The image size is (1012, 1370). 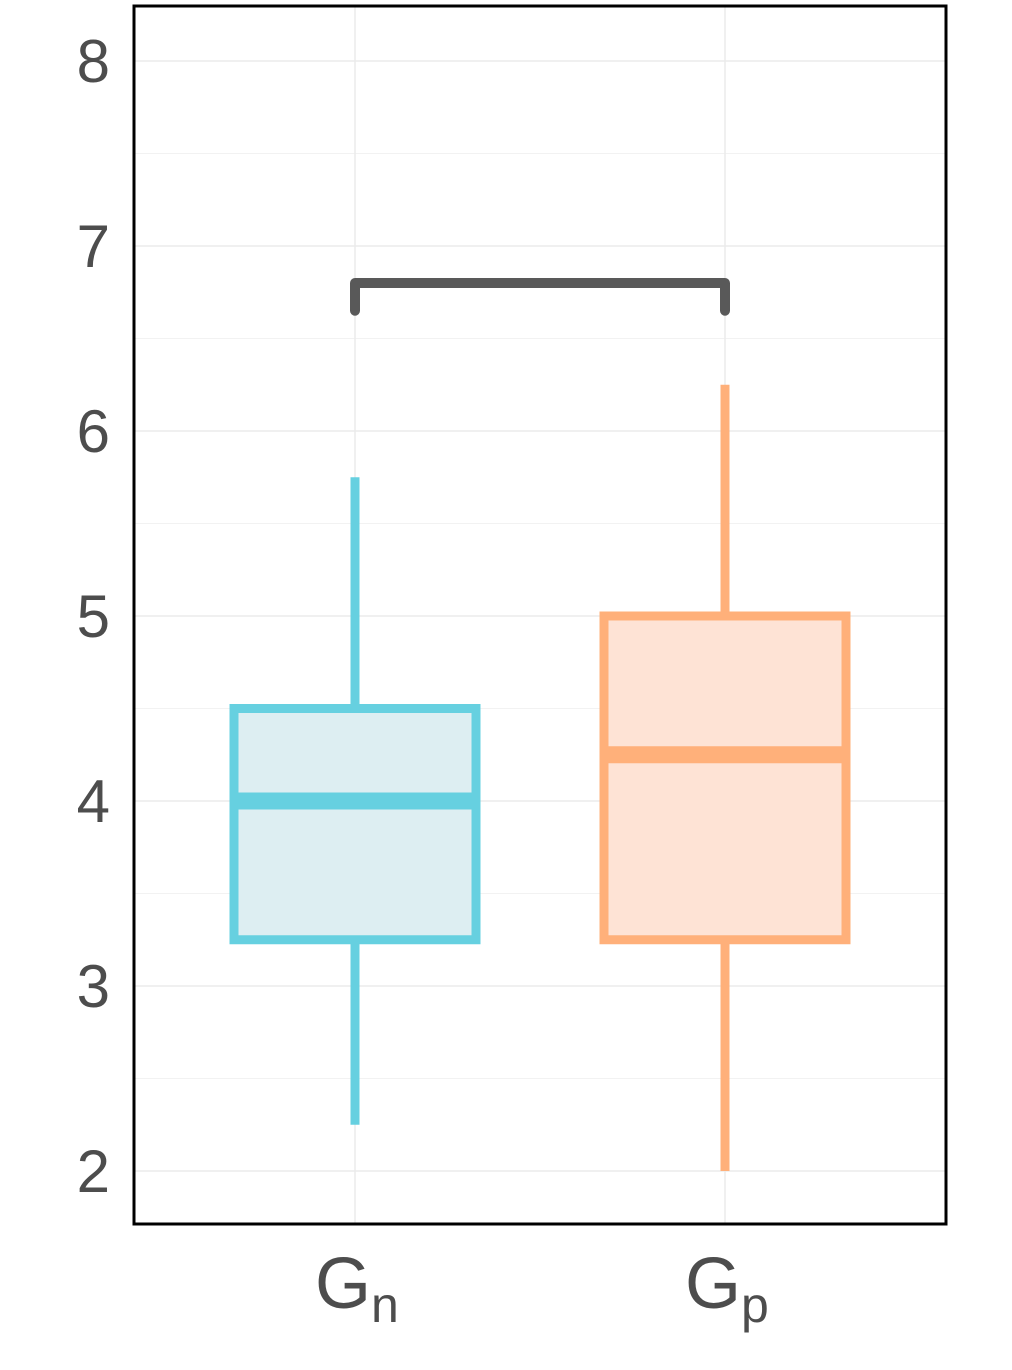 What do you see at coordinates (93, 431) in the screenshot?
I see `y-tick-label: 6` at bounding box center [93, 431].